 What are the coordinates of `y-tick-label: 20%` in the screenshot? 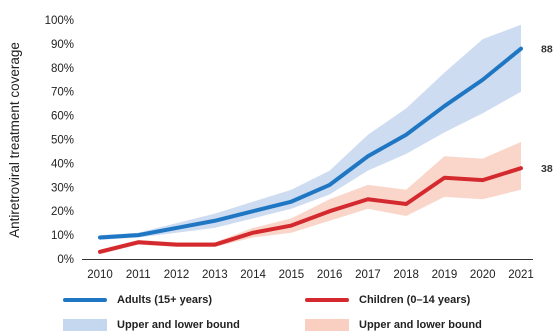 It's located at (62, 212).